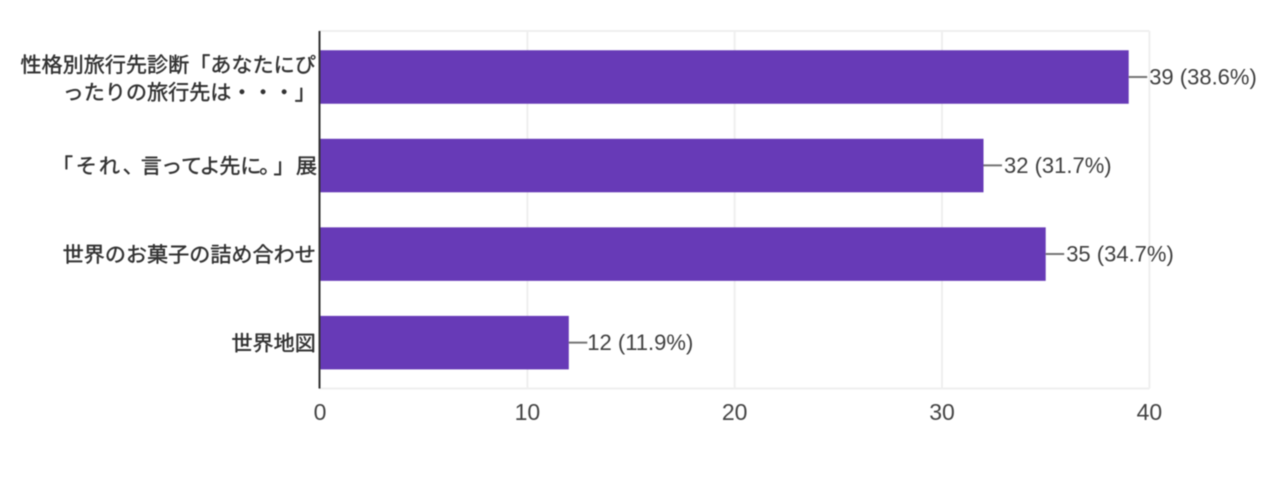 Image resolution: width=1280 pixels, height=493 pixels. What do you see at coordinates (1058, 165) in the screenshot?
I see `svg-text: 32 (31.7%)` at bounding box center [1058, 165].